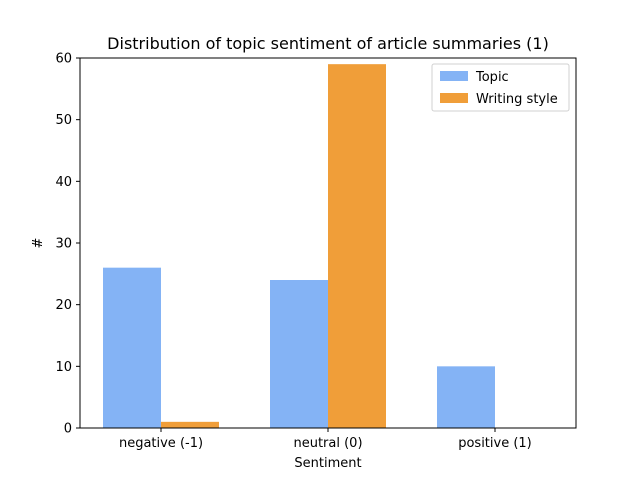 The height and width of the screenshot is (480, 640). I want to click on y-tick-label: 60, so click(63, 59).